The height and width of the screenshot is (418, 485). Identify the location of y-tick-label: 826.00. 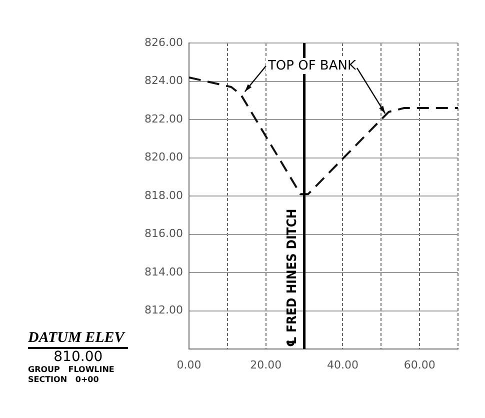
(163, 42).